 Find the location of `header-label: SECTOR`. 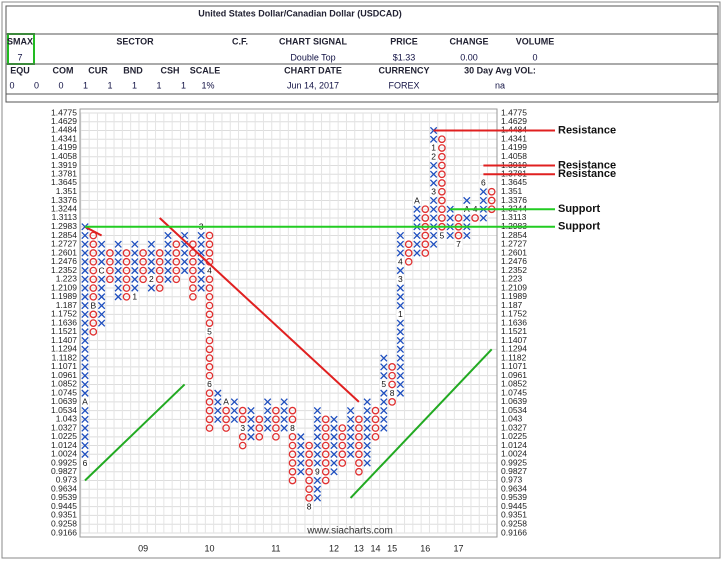

header-label: SECTOR is located at coordinates (135, 41).